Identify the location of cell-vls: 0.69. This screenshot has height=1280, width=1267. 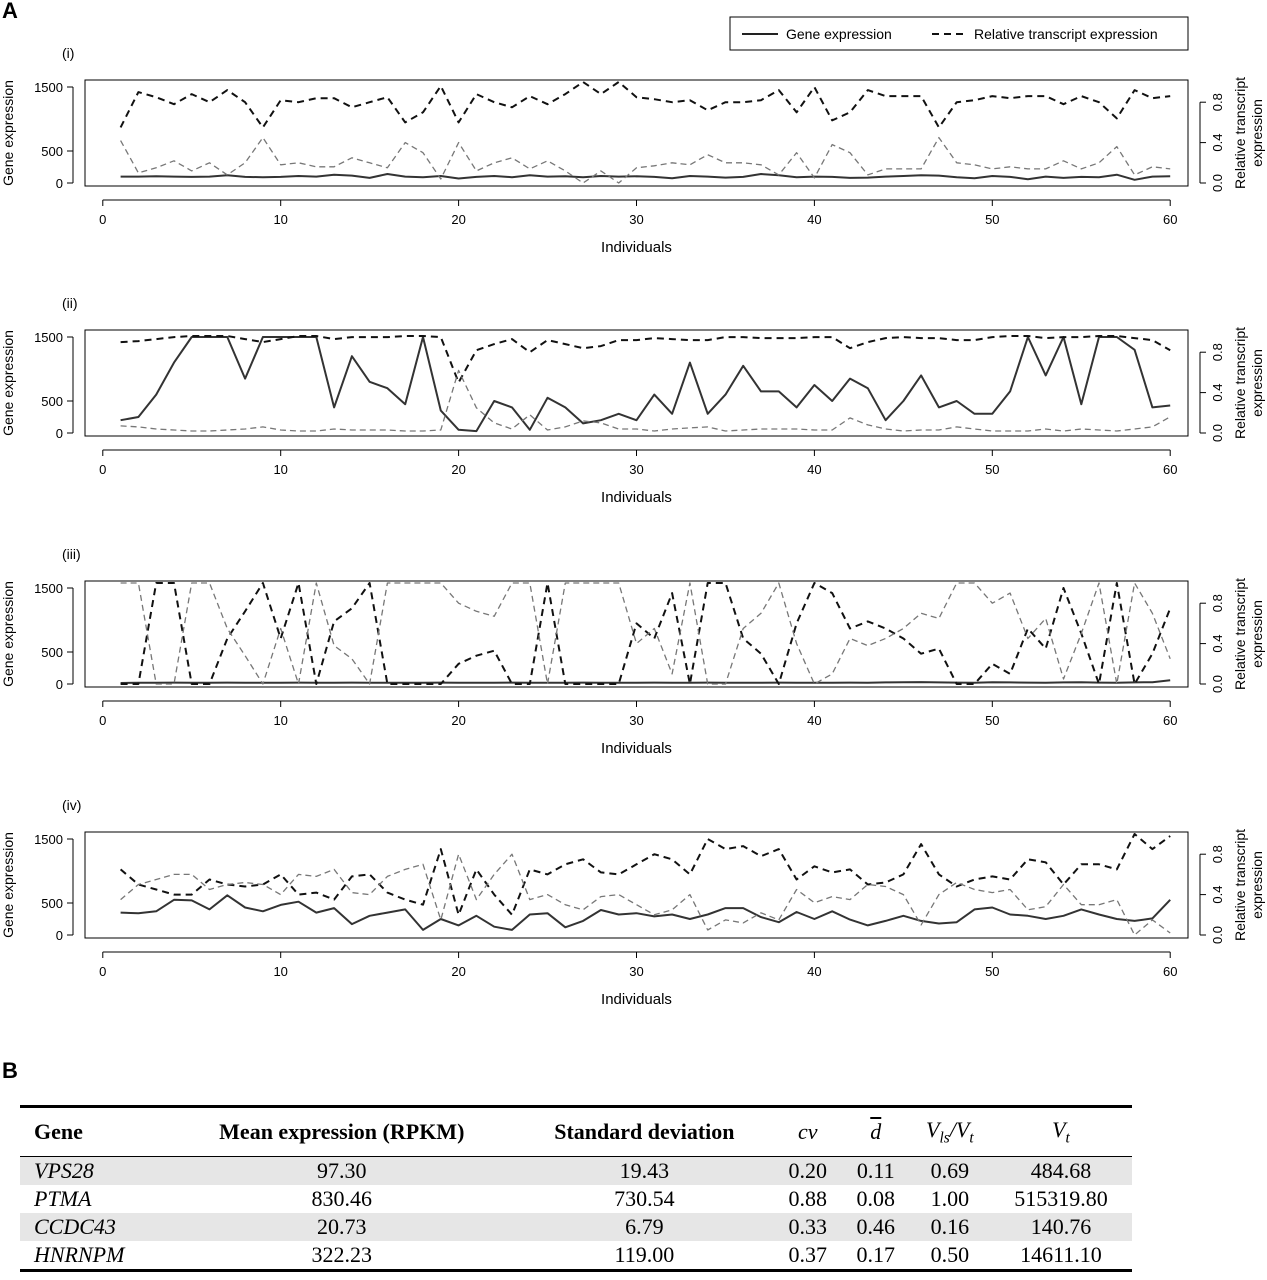
(949, 1170).